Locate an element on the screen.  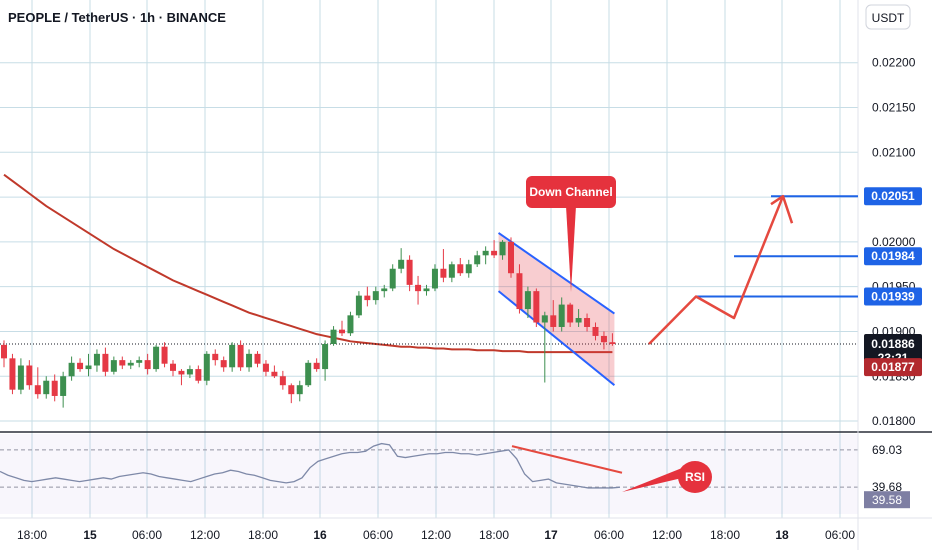
rsi-divergence-line is located at coordinates (567, 459).